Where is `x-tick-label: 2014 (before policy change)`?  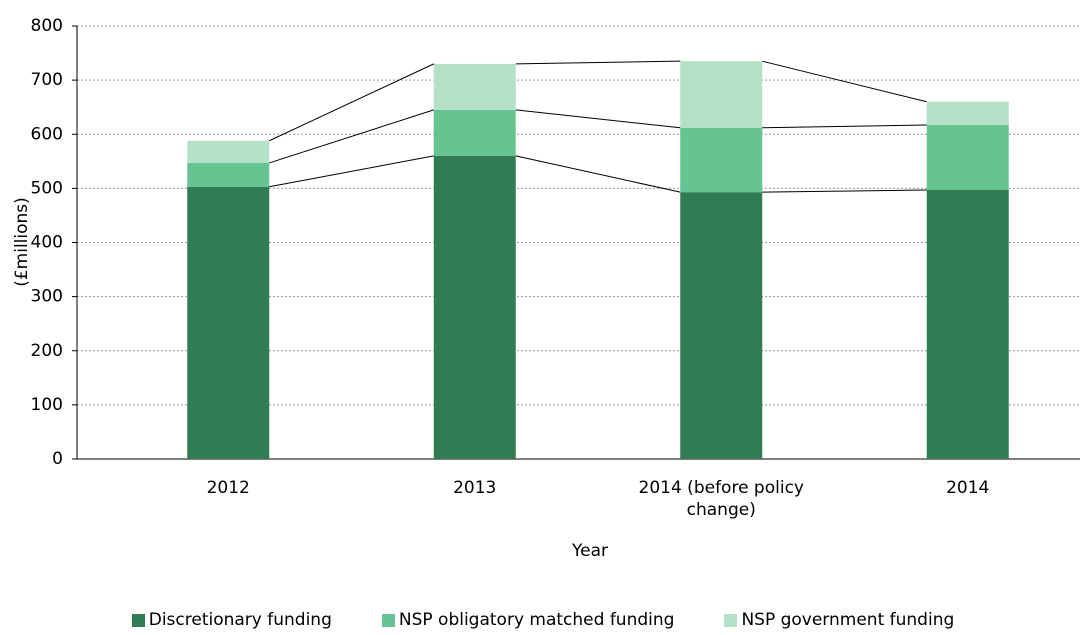 x-tick-label: 2014 (before policy change) is located at coordinates (721, 499).